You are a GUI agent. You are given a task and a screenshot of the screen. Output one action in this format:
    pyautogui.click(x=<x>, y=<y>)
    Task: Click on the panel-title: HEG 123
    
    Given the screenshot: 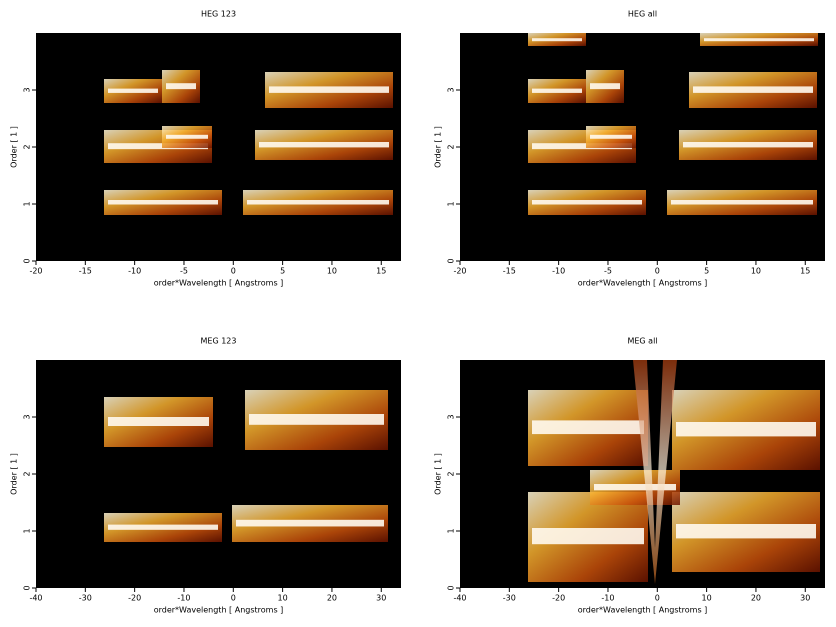 What is the action you would take?
    pyautogui.click(x=218, y=14)
    